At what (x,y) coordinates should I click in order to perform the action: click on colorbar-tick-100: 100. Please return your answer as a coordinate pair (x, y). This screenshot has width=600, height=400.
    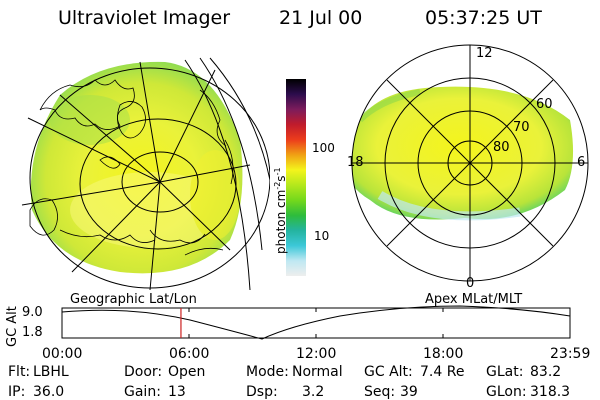
    Looking at the image, I should click on (323, 148).